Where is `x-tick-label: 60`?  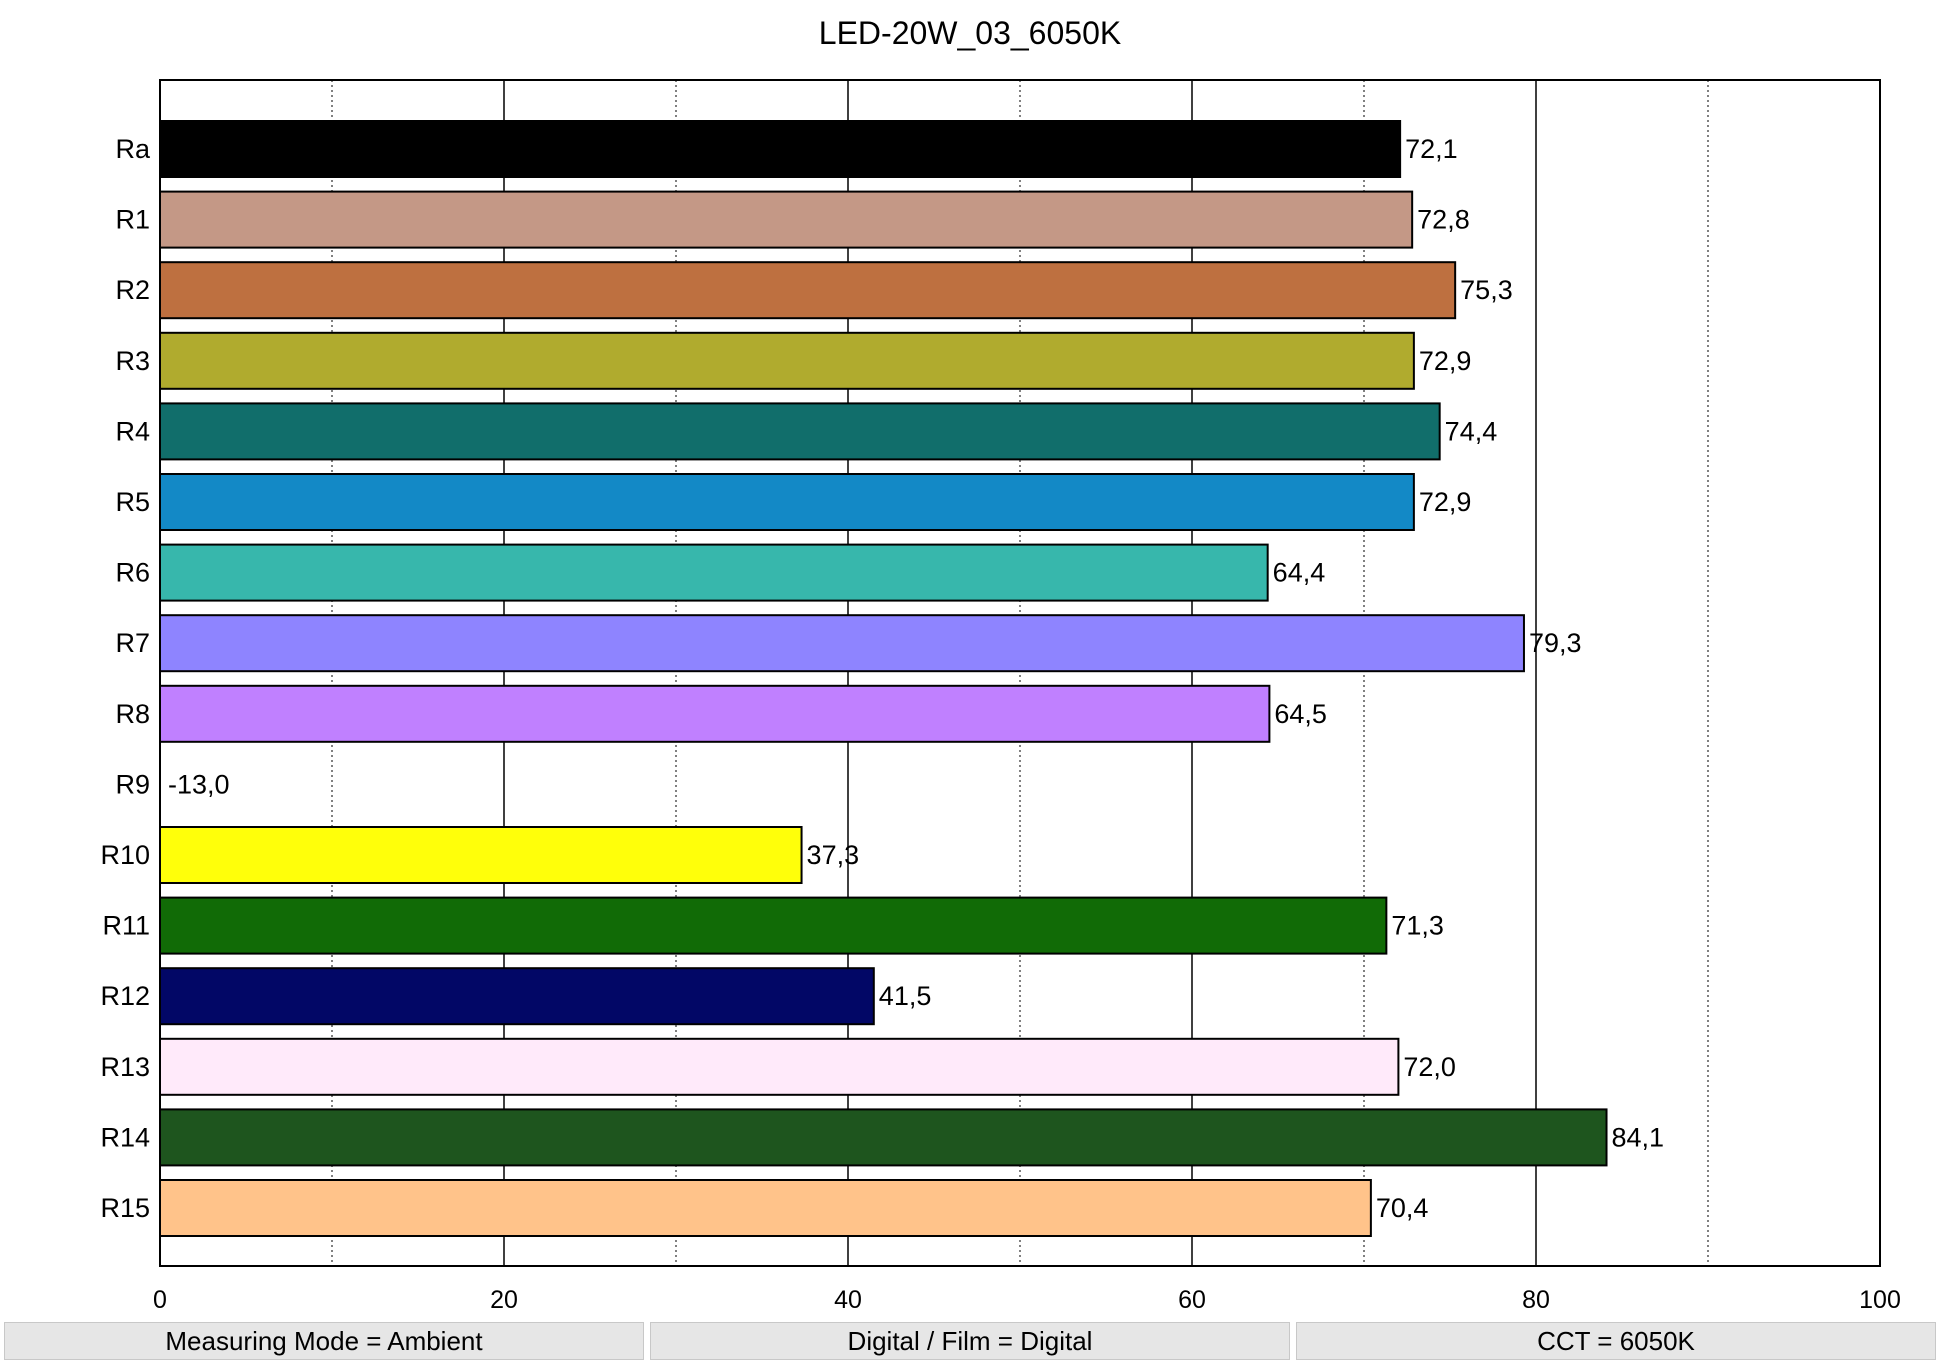 x-tick-label: 60 is located at coordinates (1192, 1300).